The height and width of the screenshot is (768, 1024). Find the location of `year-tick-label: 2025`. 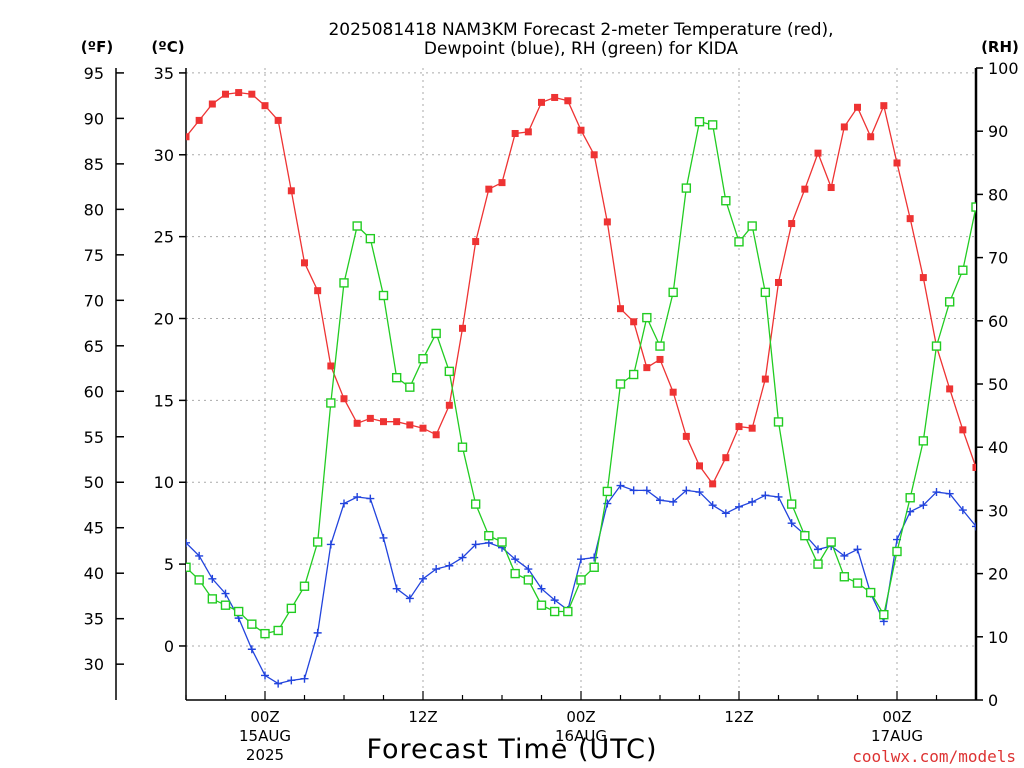

year-tick-label: 2025 is located at coordinates (265, 755).